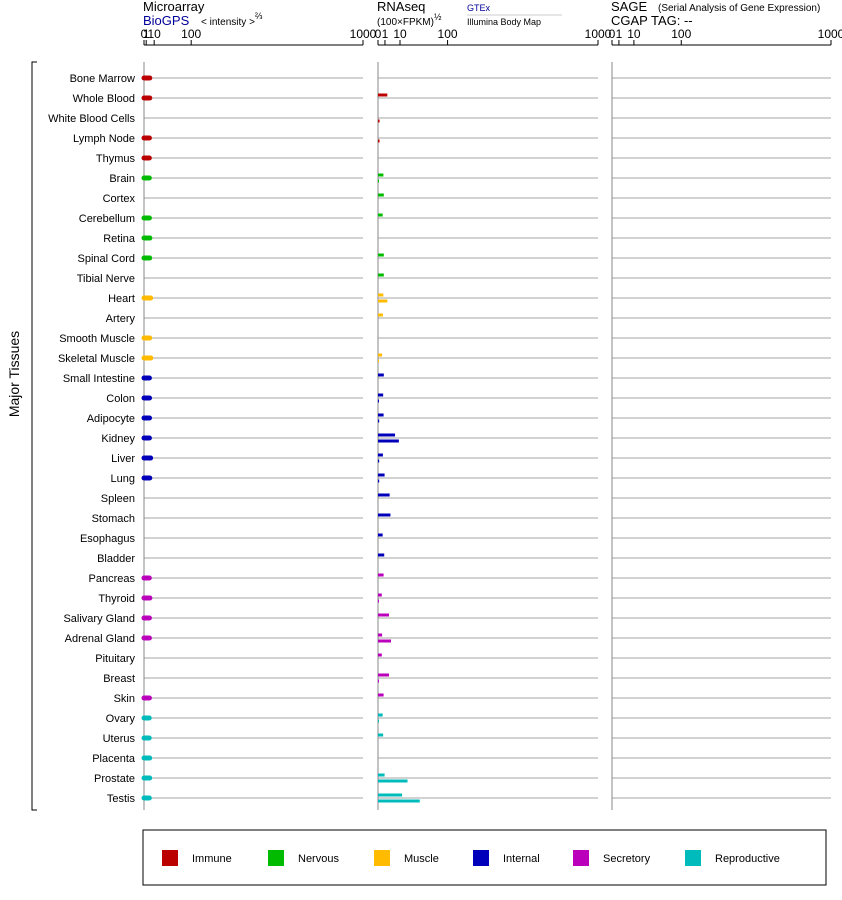 Image resolution: width=842 pixels, height=900 pixels. I want to click on tissue-label: Thyroid, so click(116, 599).